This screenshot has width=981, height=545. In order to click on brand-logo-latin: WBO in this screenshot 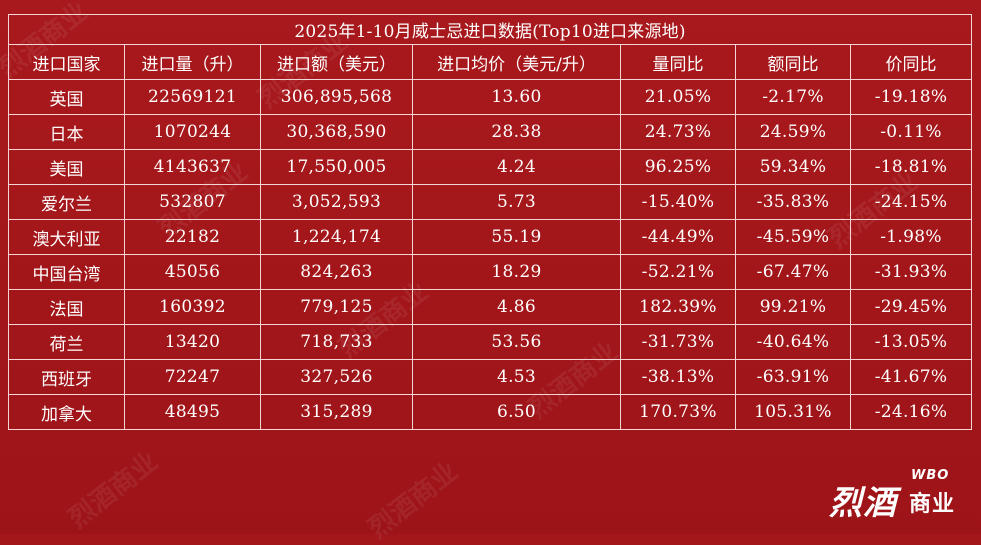, I will do `click(930, 475)`.